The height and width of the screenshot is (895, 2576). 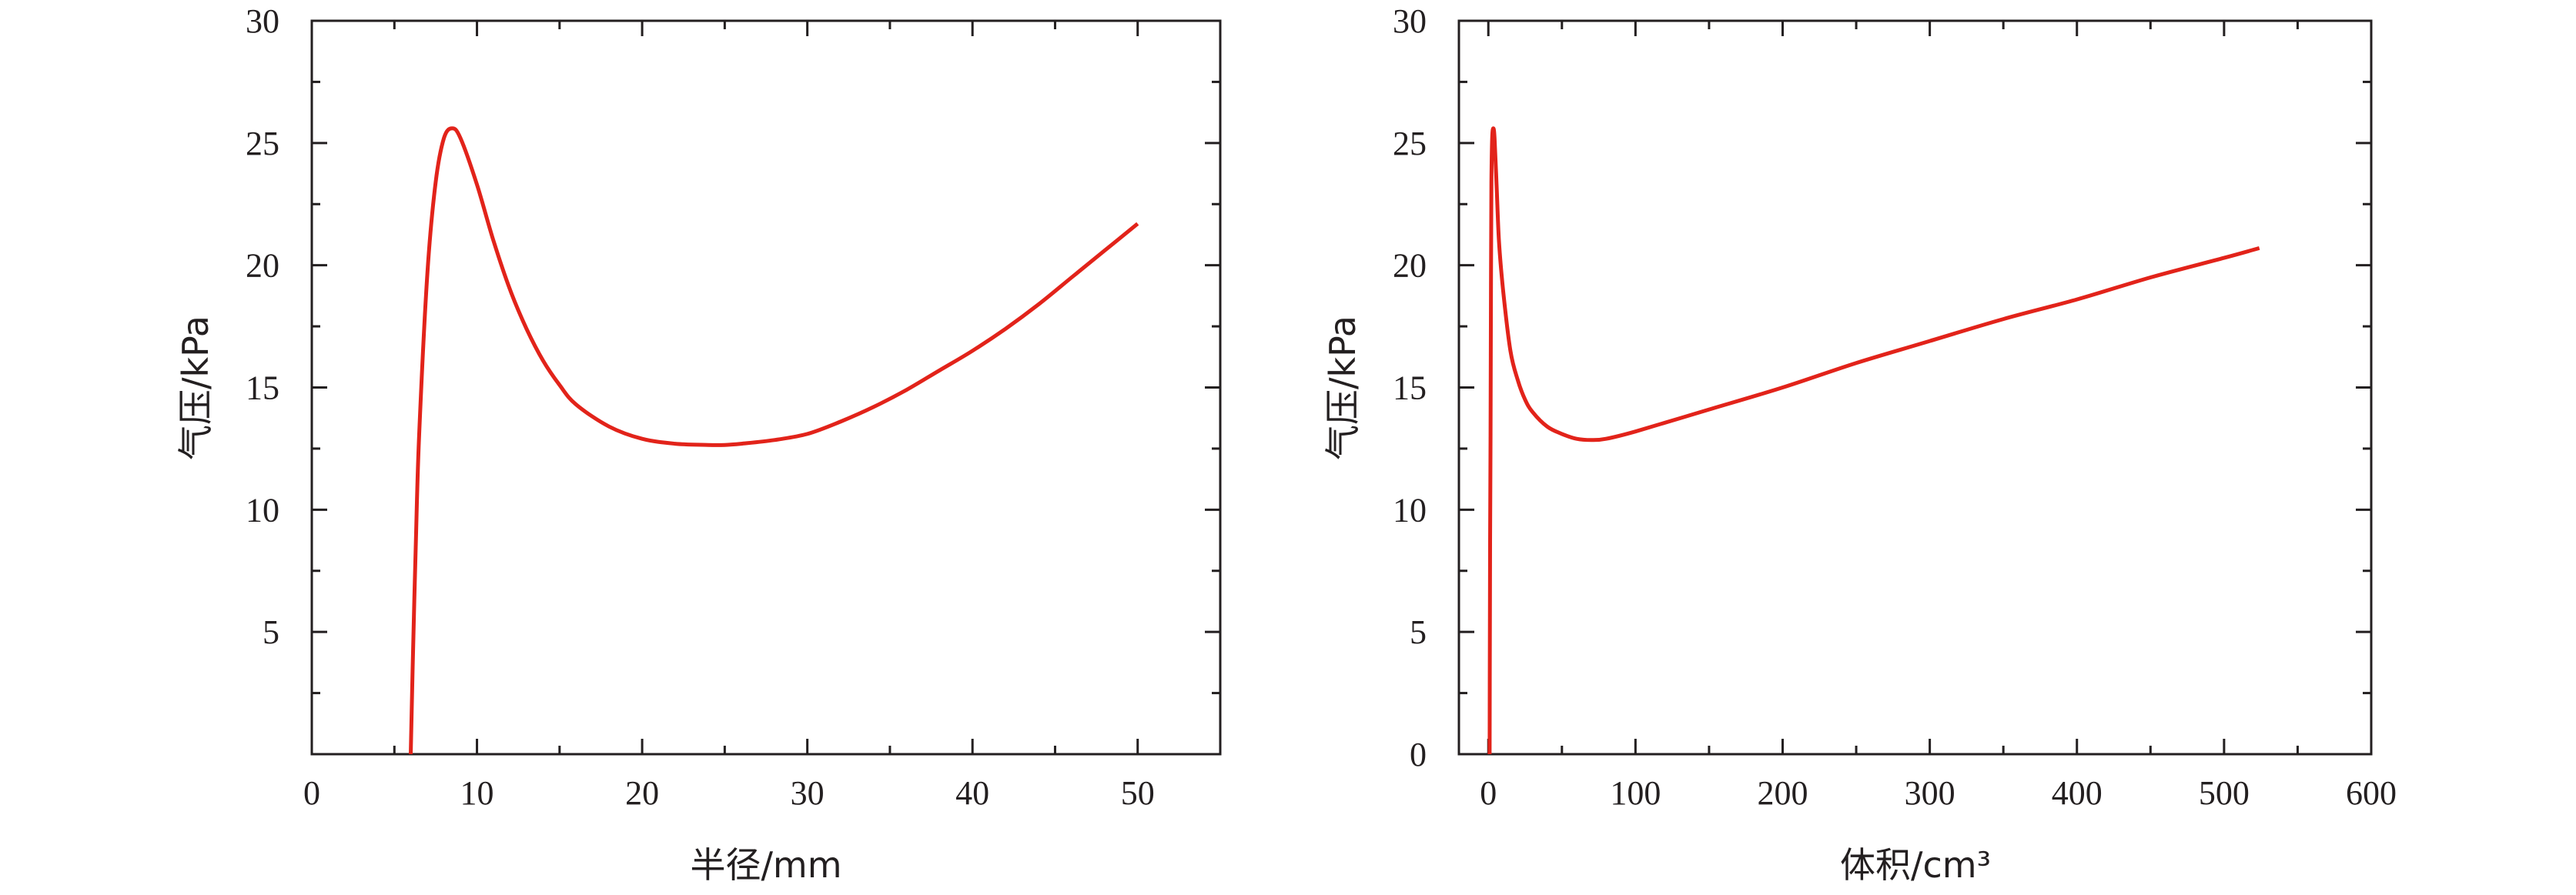 What do you see at coordinates (2224, 793) in the screenshot?
I see `x-tick-label: 500` at bounding box center [2224, 793].